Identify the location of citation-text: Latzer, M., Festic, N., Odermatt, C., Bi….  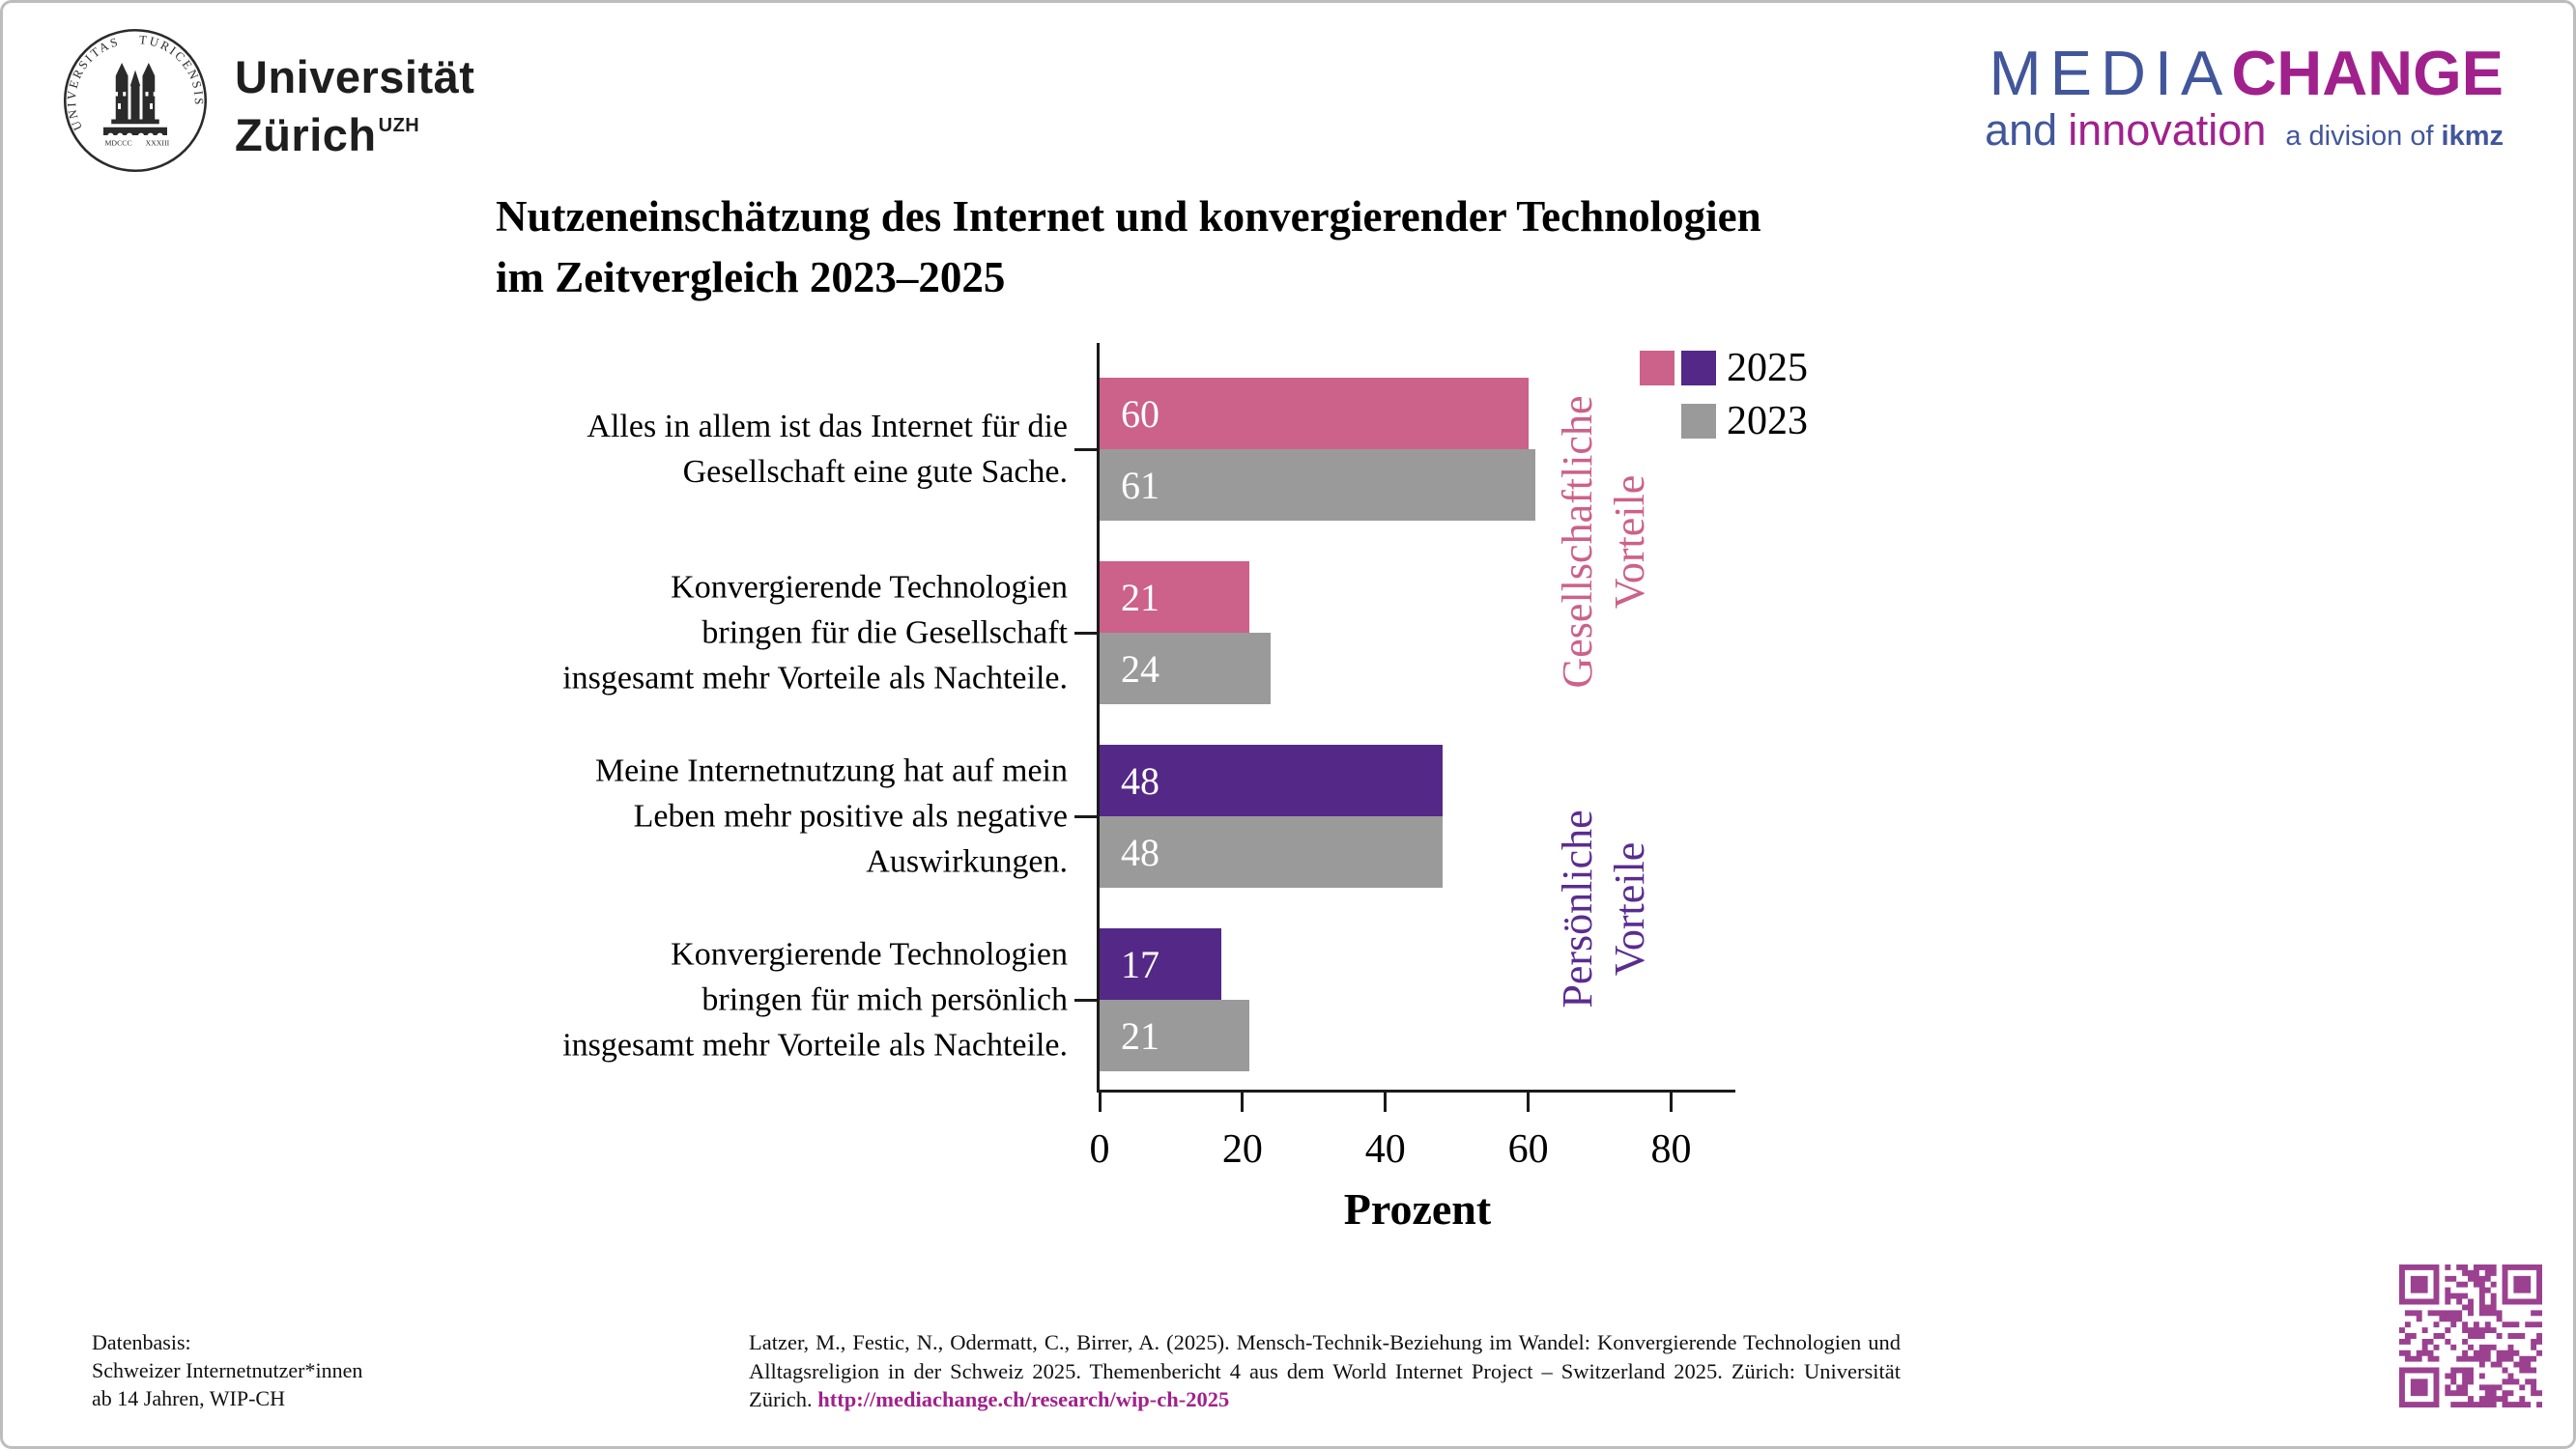
(1325, 1370).